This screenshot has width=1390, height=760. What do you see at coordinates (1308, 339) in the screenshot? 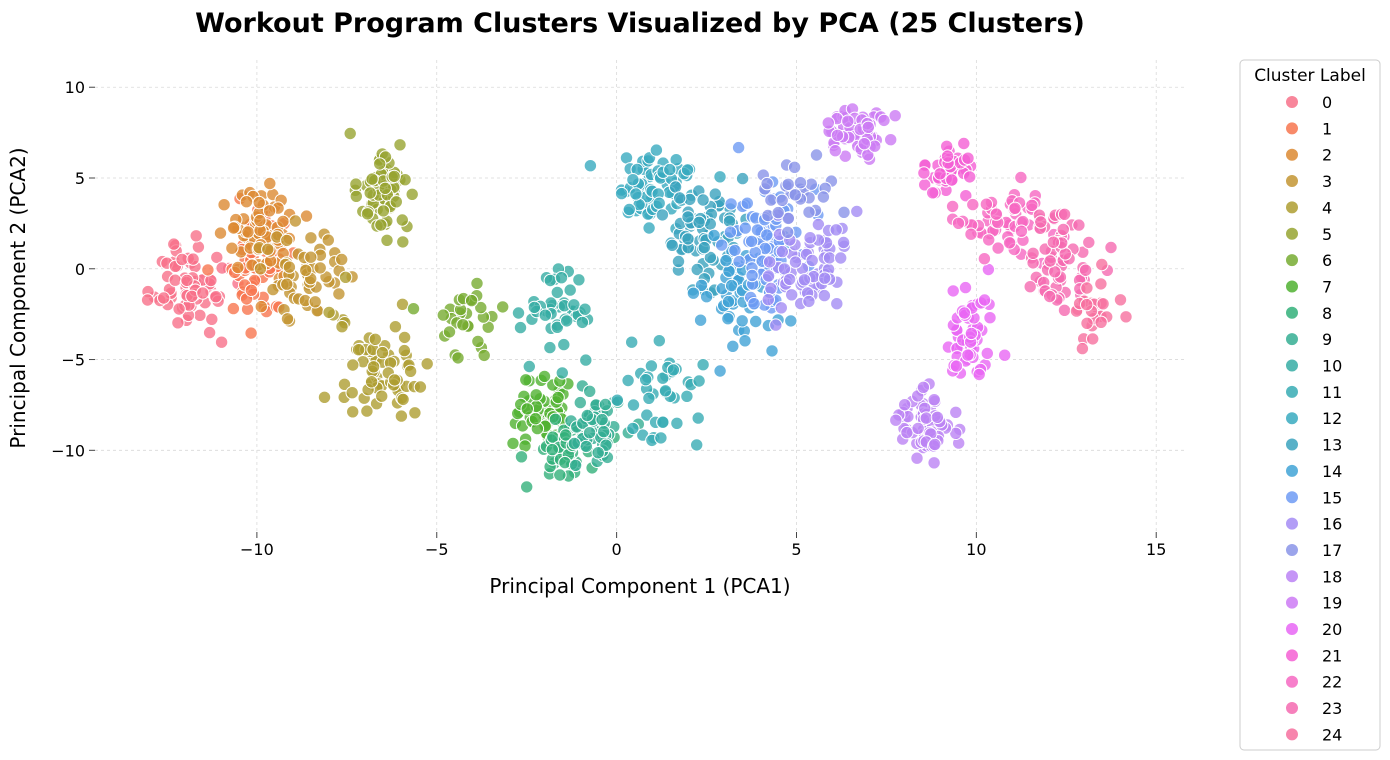
I see `legend-item: 9` at bounding box center [1308, 339].